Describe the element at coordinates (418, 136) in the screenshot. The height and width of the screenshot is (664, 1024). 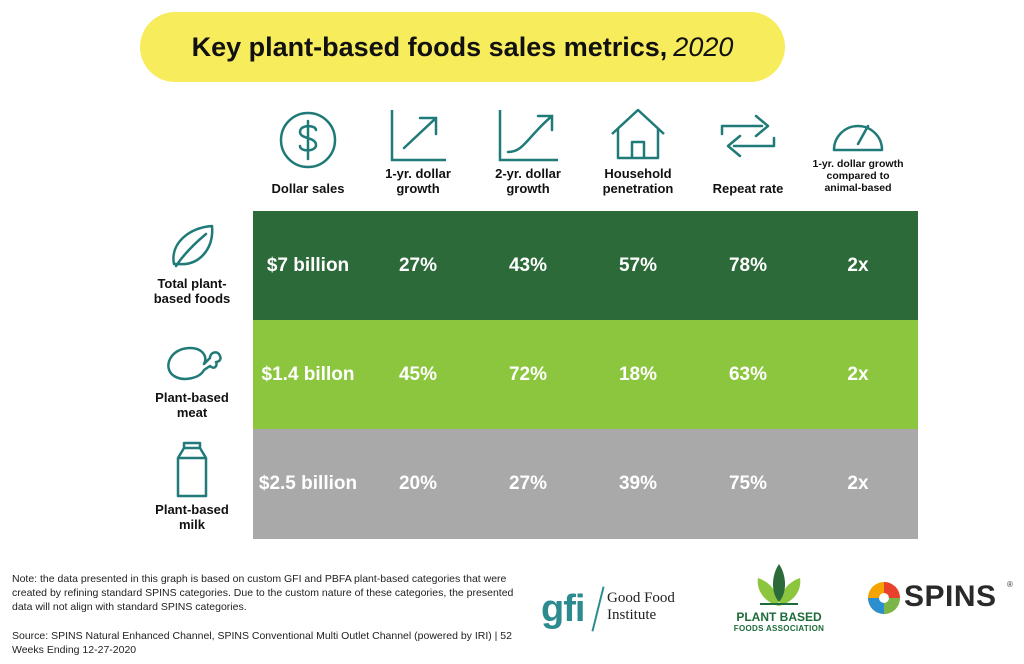
I see `growth-arrow-icon` at that location.